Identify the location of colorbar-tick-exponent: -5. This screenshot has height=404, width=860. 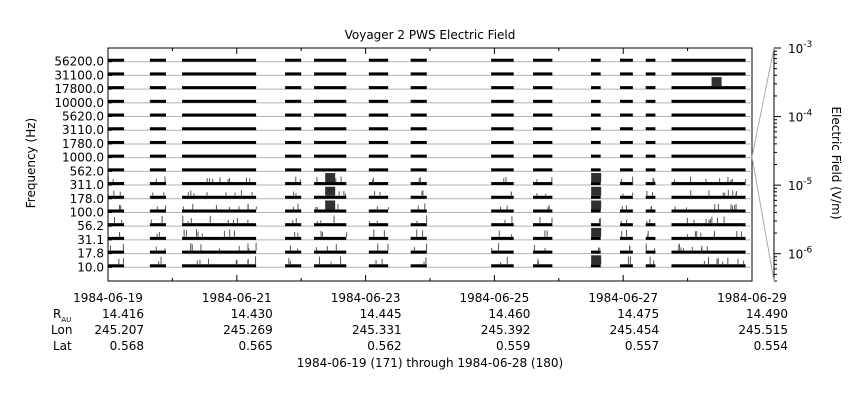
(807, 182).